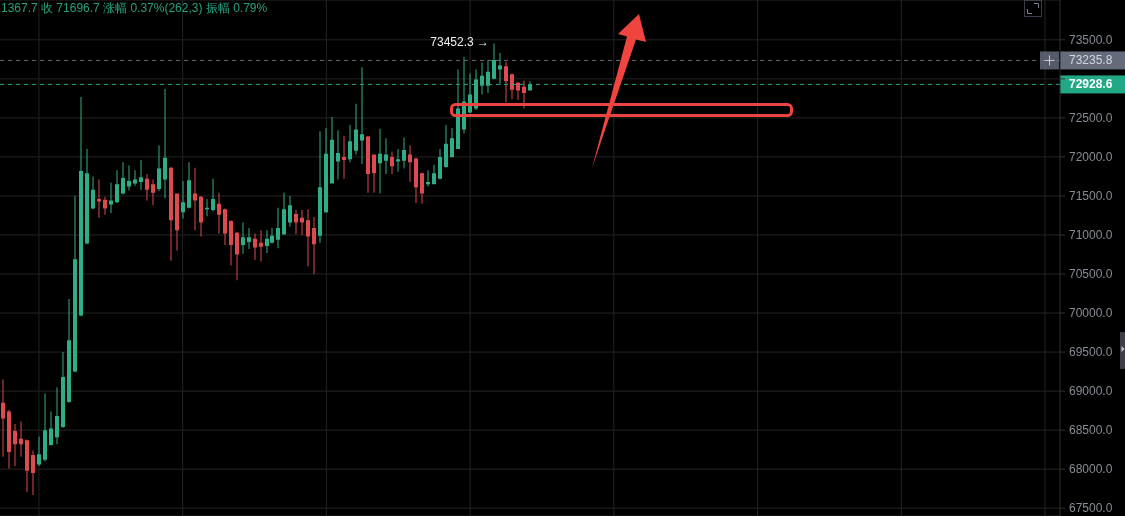 The width and height of the screenshot is (1125, 516). What do you see at coordinates (1091, 235) in the screenshot?
I see `y-tick-label: 71000.0` at bounding box center [1091, 235].